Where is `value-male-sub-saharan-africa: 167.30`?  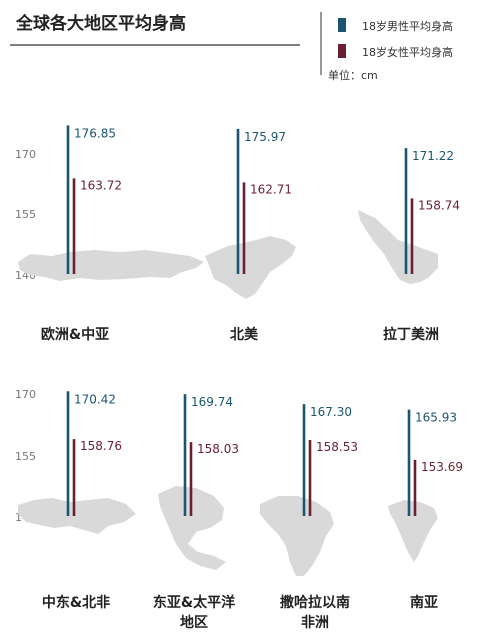 value-male-sub-saharan-africa: 167.30 is located at coordinates (331, 412).